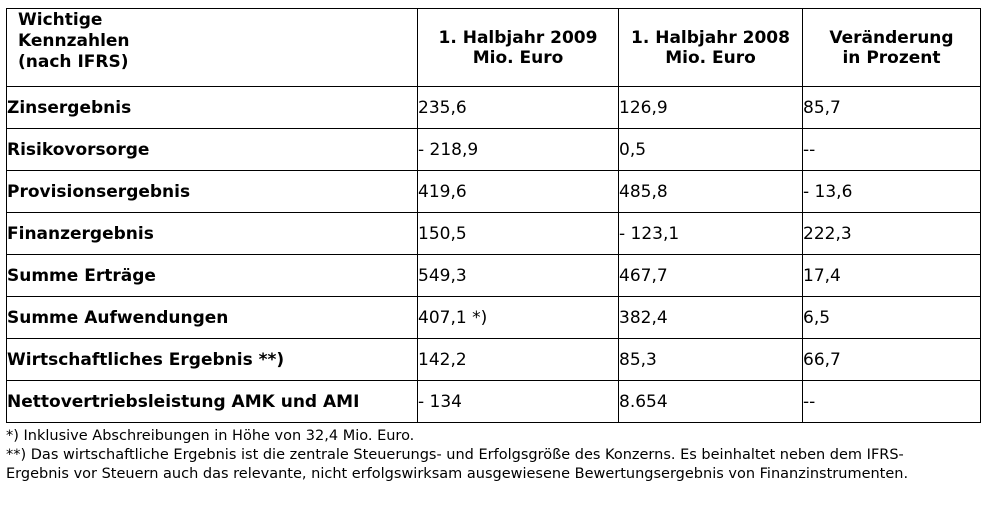 This screenshot has height=517, width=986. I want to click on row-label: Summe Aufwendungen, so click(212, 317).